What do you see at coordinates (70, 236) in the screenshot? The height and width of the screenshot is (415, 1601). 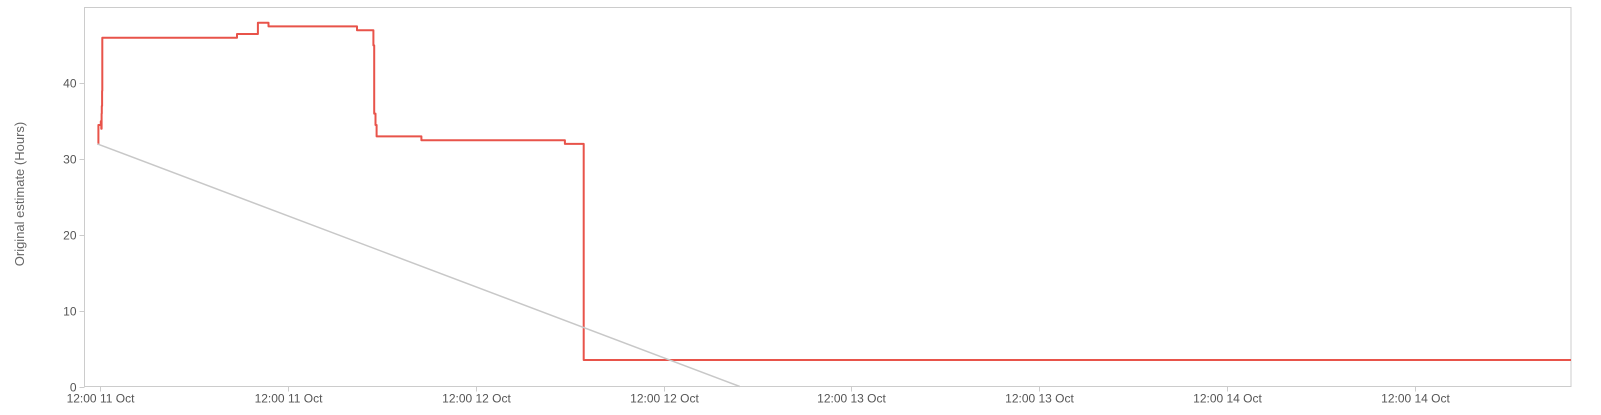 I see `y-tick-label: 20` at bounding box center [70, 236].